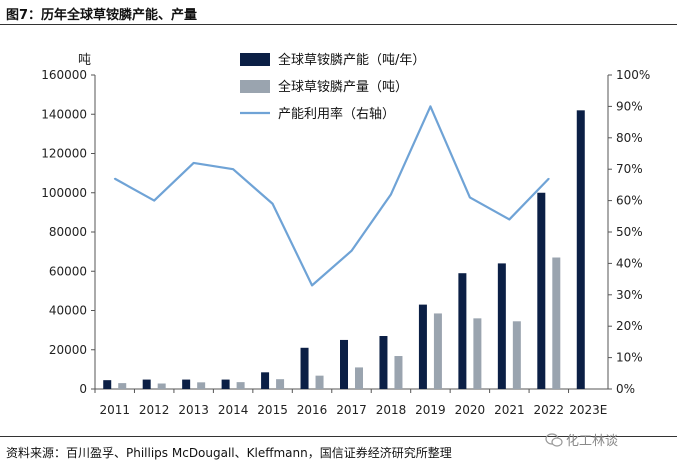 Image resolution: width=677 pixels, height=465 pixels. I want to click on left-tick-label: 140000, so click(64, 114).